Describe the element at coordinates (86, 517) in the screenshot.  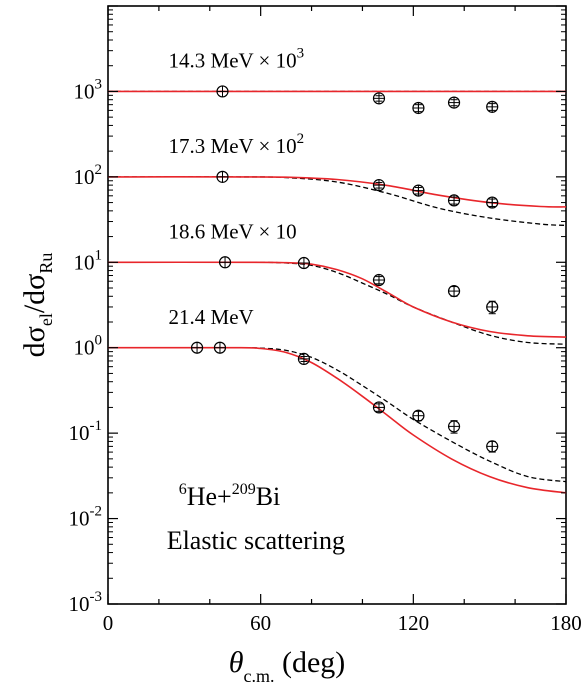
I see `y-tick-label: 10⁻²` at that location.